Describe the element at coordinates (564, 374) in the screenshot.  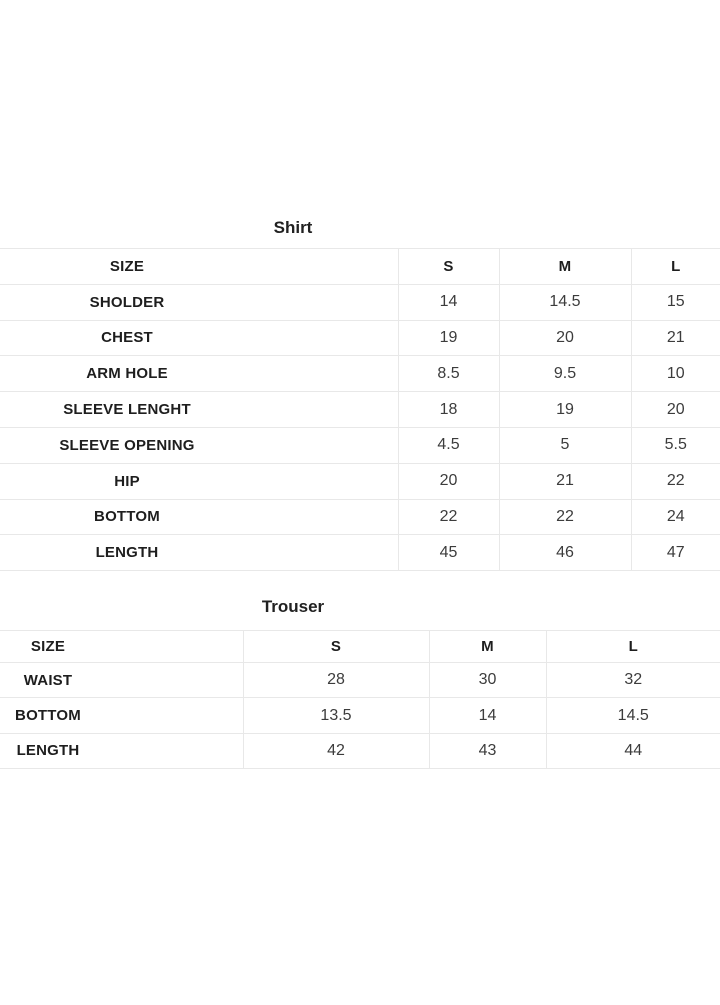
I see `cell-value: 9.5` at that location.